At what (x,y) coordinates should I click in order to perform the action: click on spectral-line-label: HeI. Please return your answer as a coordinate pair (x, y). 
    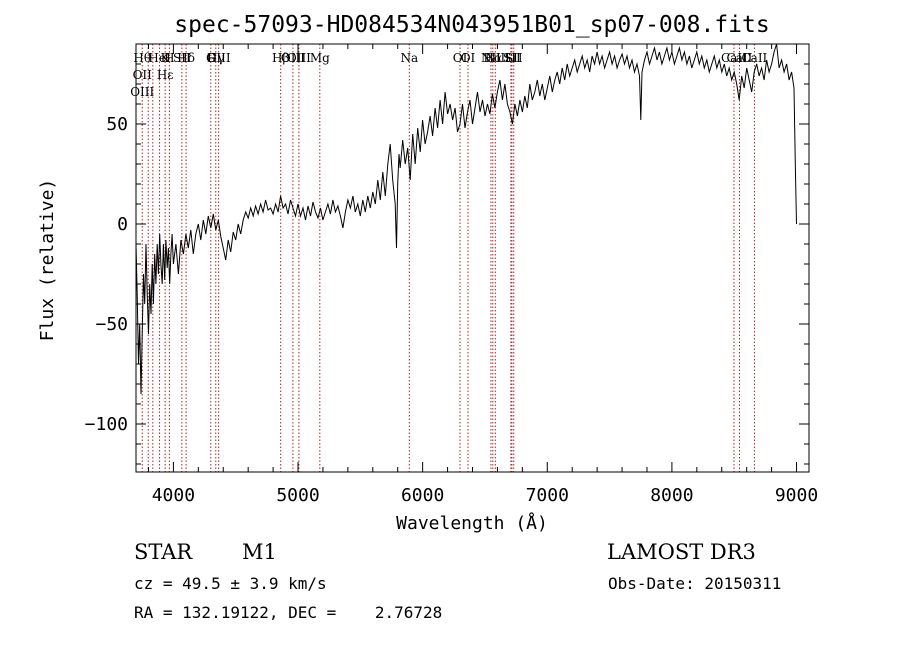
    Looking at the image, I should click on (159, 58).